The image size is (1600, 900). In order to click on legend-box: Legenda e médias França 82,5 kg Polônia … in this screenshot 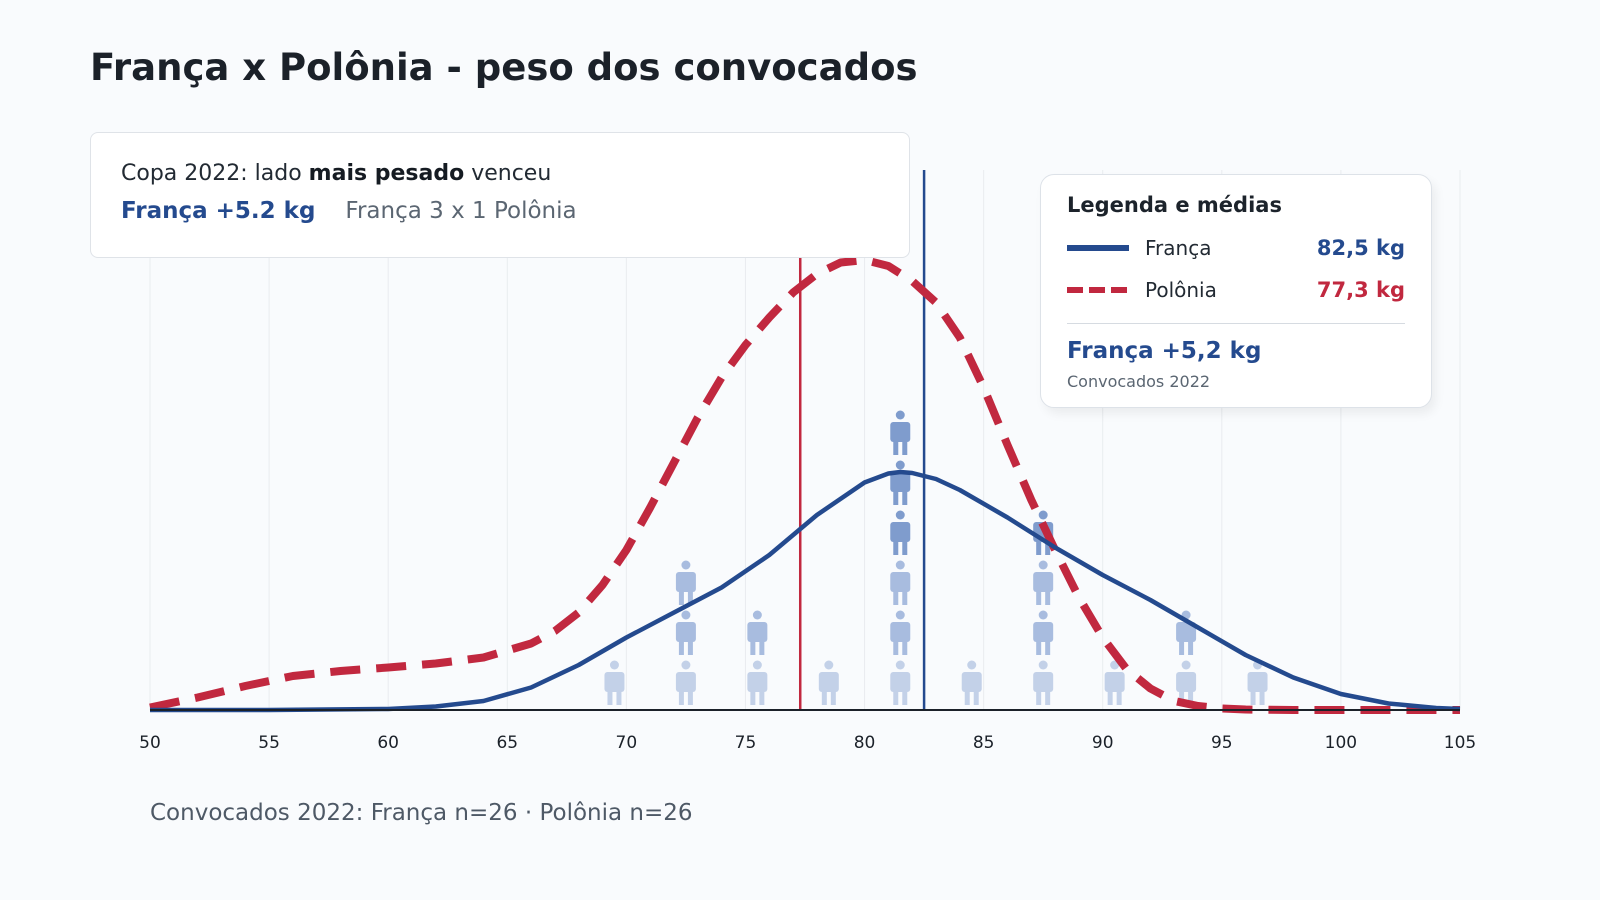, I will do `click(1236, 291)`.